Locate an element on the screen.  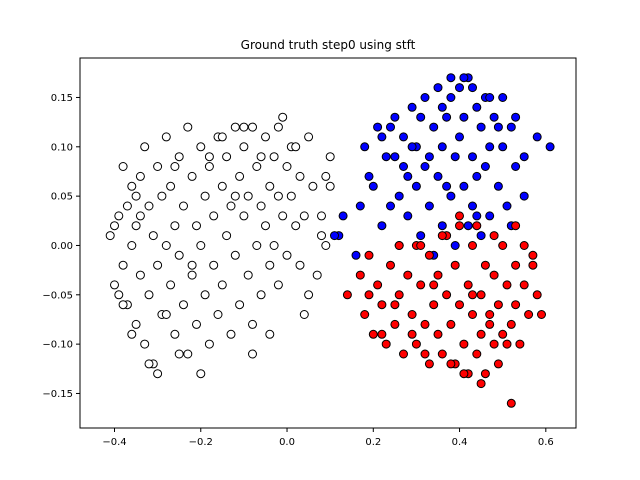
x-tick-label: 0.2 is located at coordinates (373, 442).